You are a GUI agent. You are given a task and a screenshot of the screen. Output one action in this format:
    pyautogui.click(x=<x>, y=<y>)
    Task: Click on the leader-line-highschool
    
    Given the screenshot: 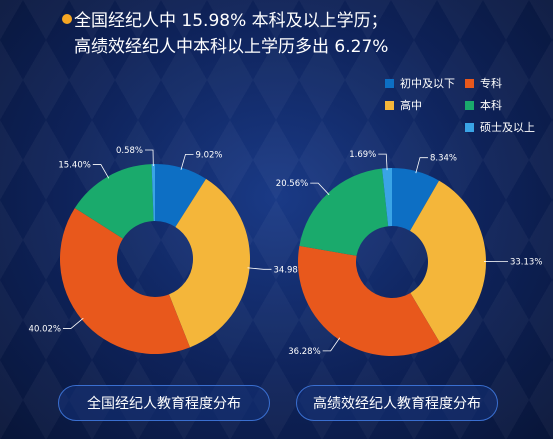 What is the action you would take?
    pyautogui.click(x=259, y=268)
    